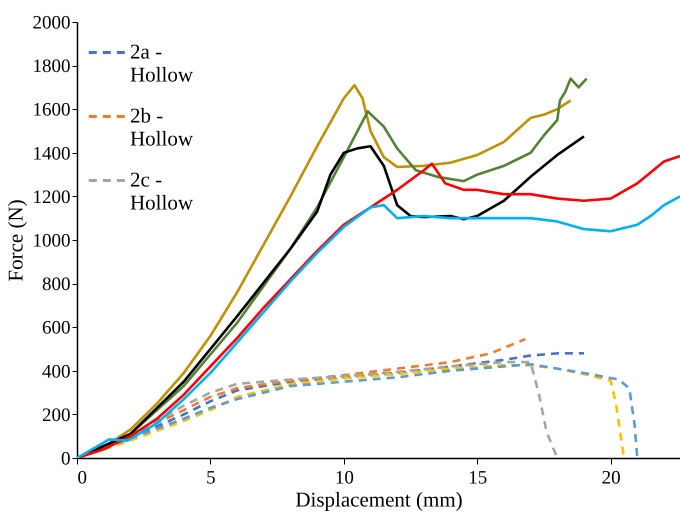  I want to click on x-axis-title: Displacement (mm), so click(379, 500).